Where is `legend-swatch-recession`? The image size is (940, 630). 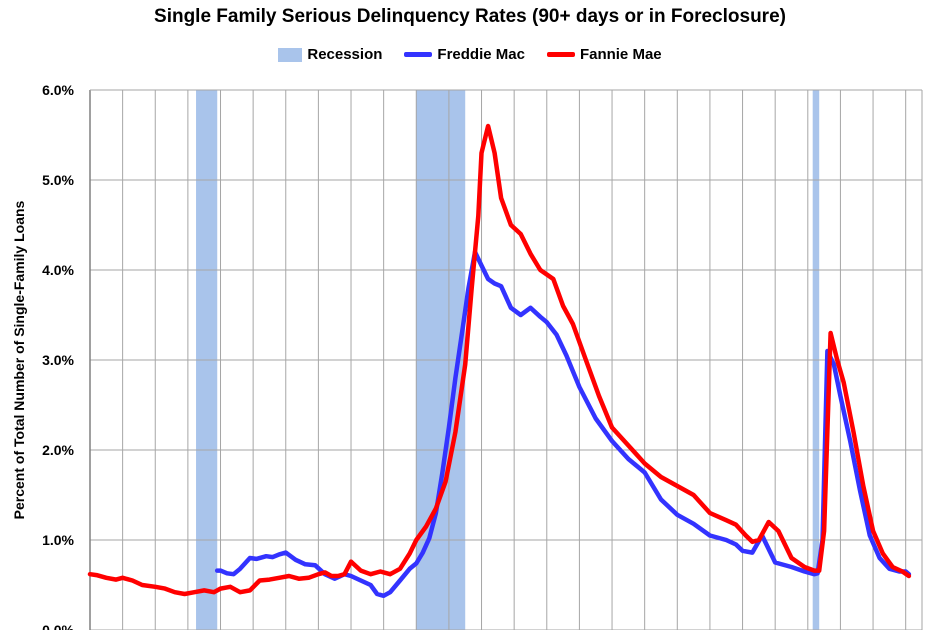
legend-swatch-recession is located at coordinates (290, 54).